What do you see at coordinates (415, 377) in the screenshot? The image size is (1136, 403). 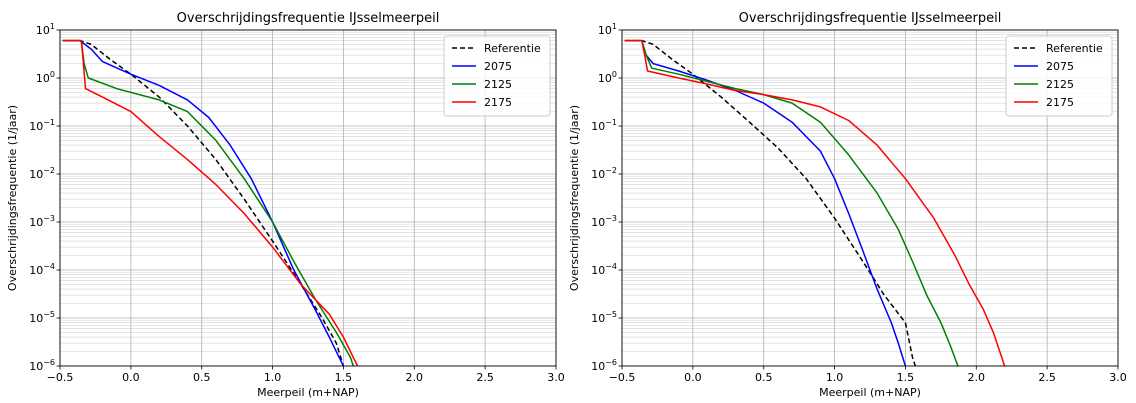 I see `x-tick-label: 2.0` at bounding box center [415, 377].